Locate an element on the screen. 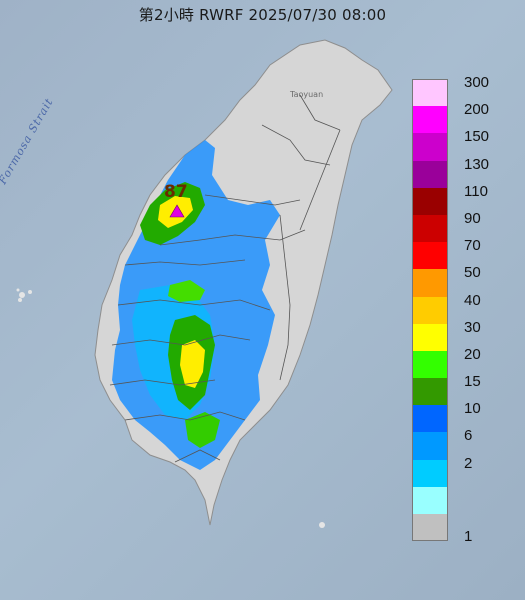 The image size is (525, 600). legend-row: 20 is located at coordinates (459, 362).